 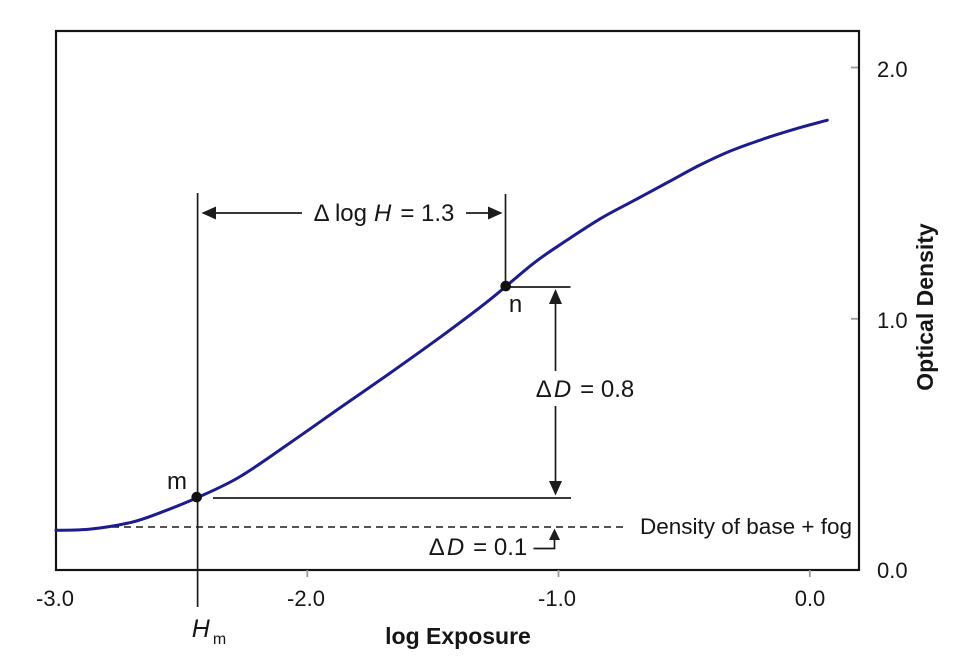 I want to click on x-tick-label: -1.0, so click(x=557, y=598).